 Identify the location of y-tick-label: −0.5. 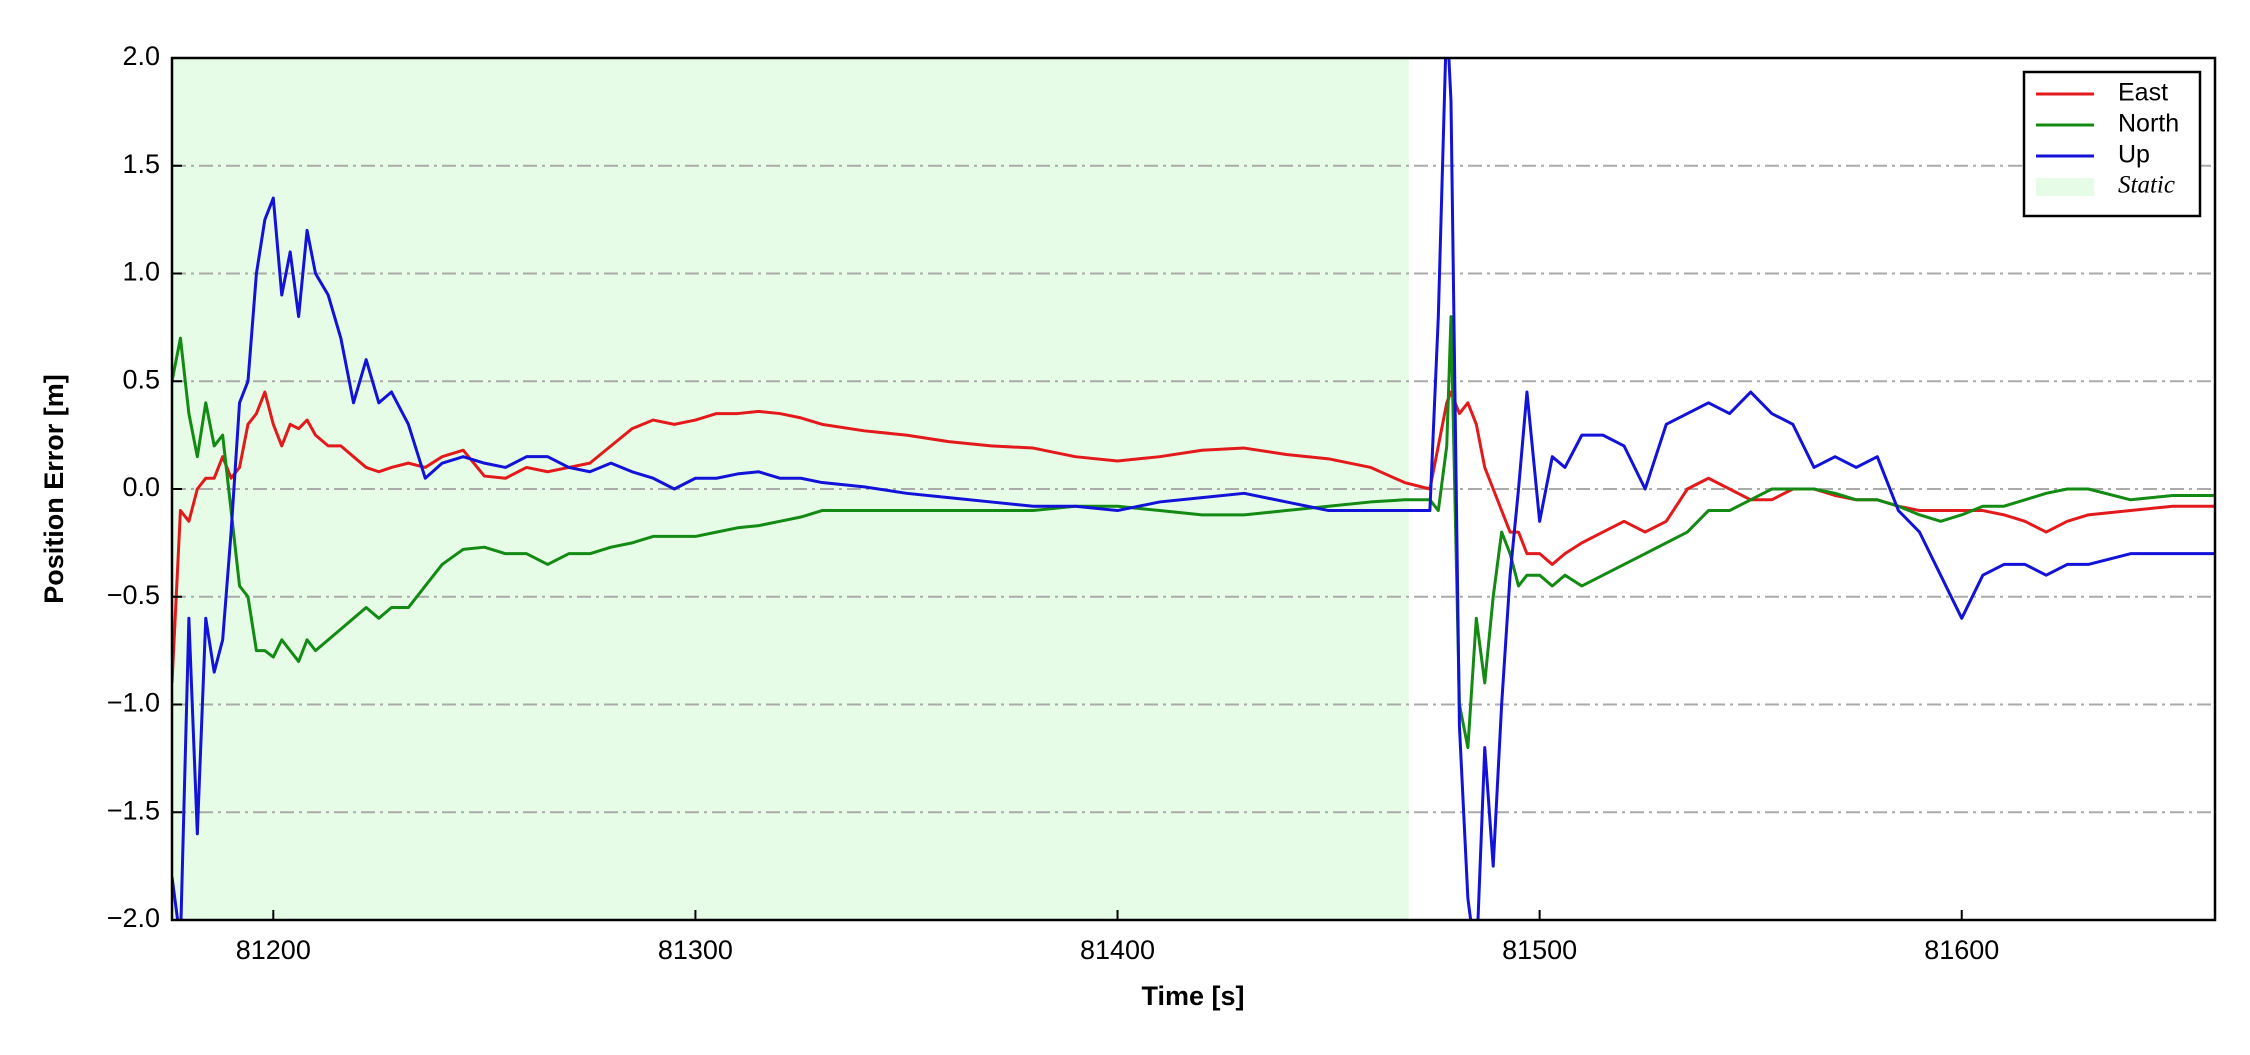
(133, 595).